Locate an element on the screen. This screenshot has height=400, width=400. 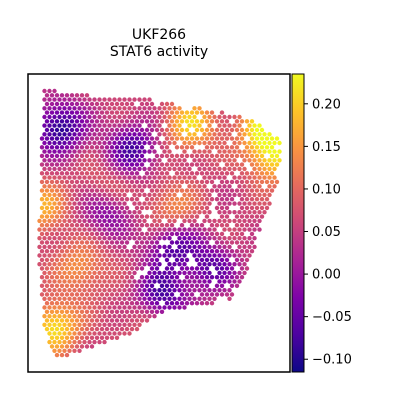
colorbar-tick-label: 0.10 is located at coordinates (326, 189).